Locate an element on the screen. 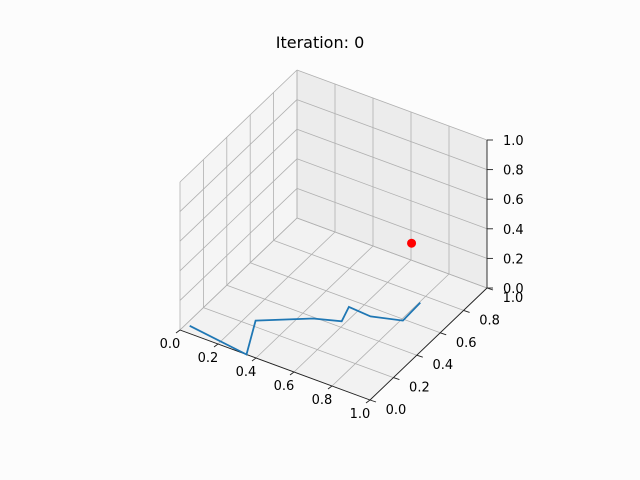  series-layer is located at coordinates (305, 297).